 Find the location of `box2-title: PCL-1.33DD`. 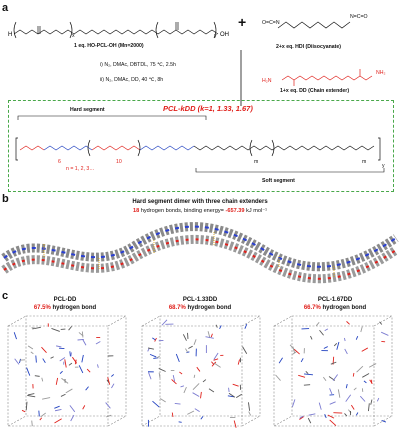

box2-title: PCL-1.33DD is located at coordinates (200, 300).